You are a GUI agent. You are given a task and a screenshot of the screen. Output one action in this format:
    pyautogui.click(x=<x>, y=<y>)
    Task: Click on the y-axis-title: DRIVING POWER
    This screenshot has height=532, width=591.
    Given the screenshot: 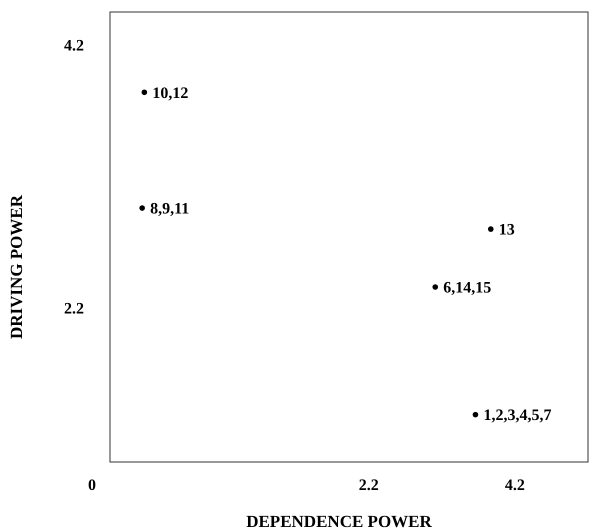 What is the action you would take?
    pyautogui.click(x=16, y=267)
    